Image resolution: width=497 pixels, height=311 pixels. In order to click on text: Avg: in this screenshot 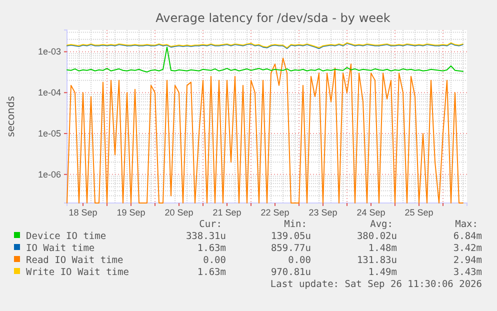, I will do `click(381, 224)`.